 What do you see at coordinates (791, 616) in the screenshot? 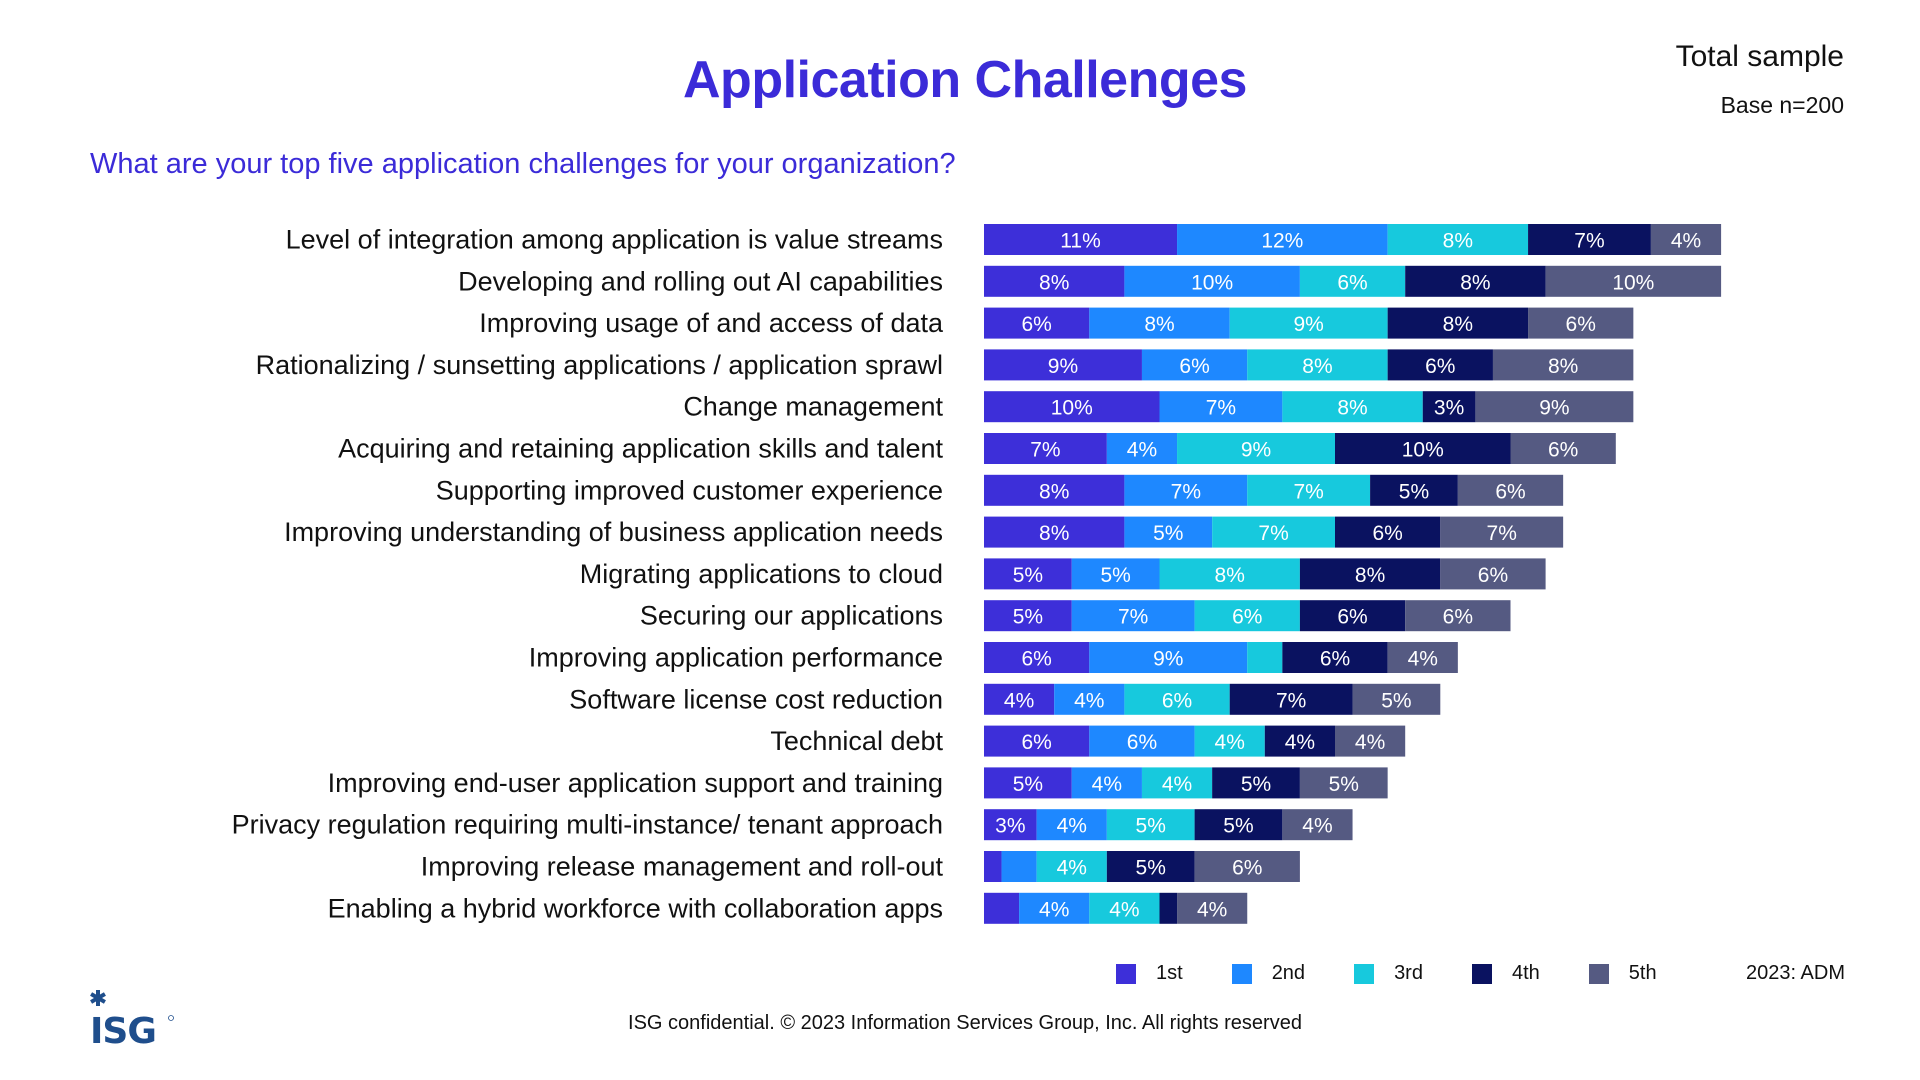
I see `category-label: Securing our applications` at bounding box center [791, 616].